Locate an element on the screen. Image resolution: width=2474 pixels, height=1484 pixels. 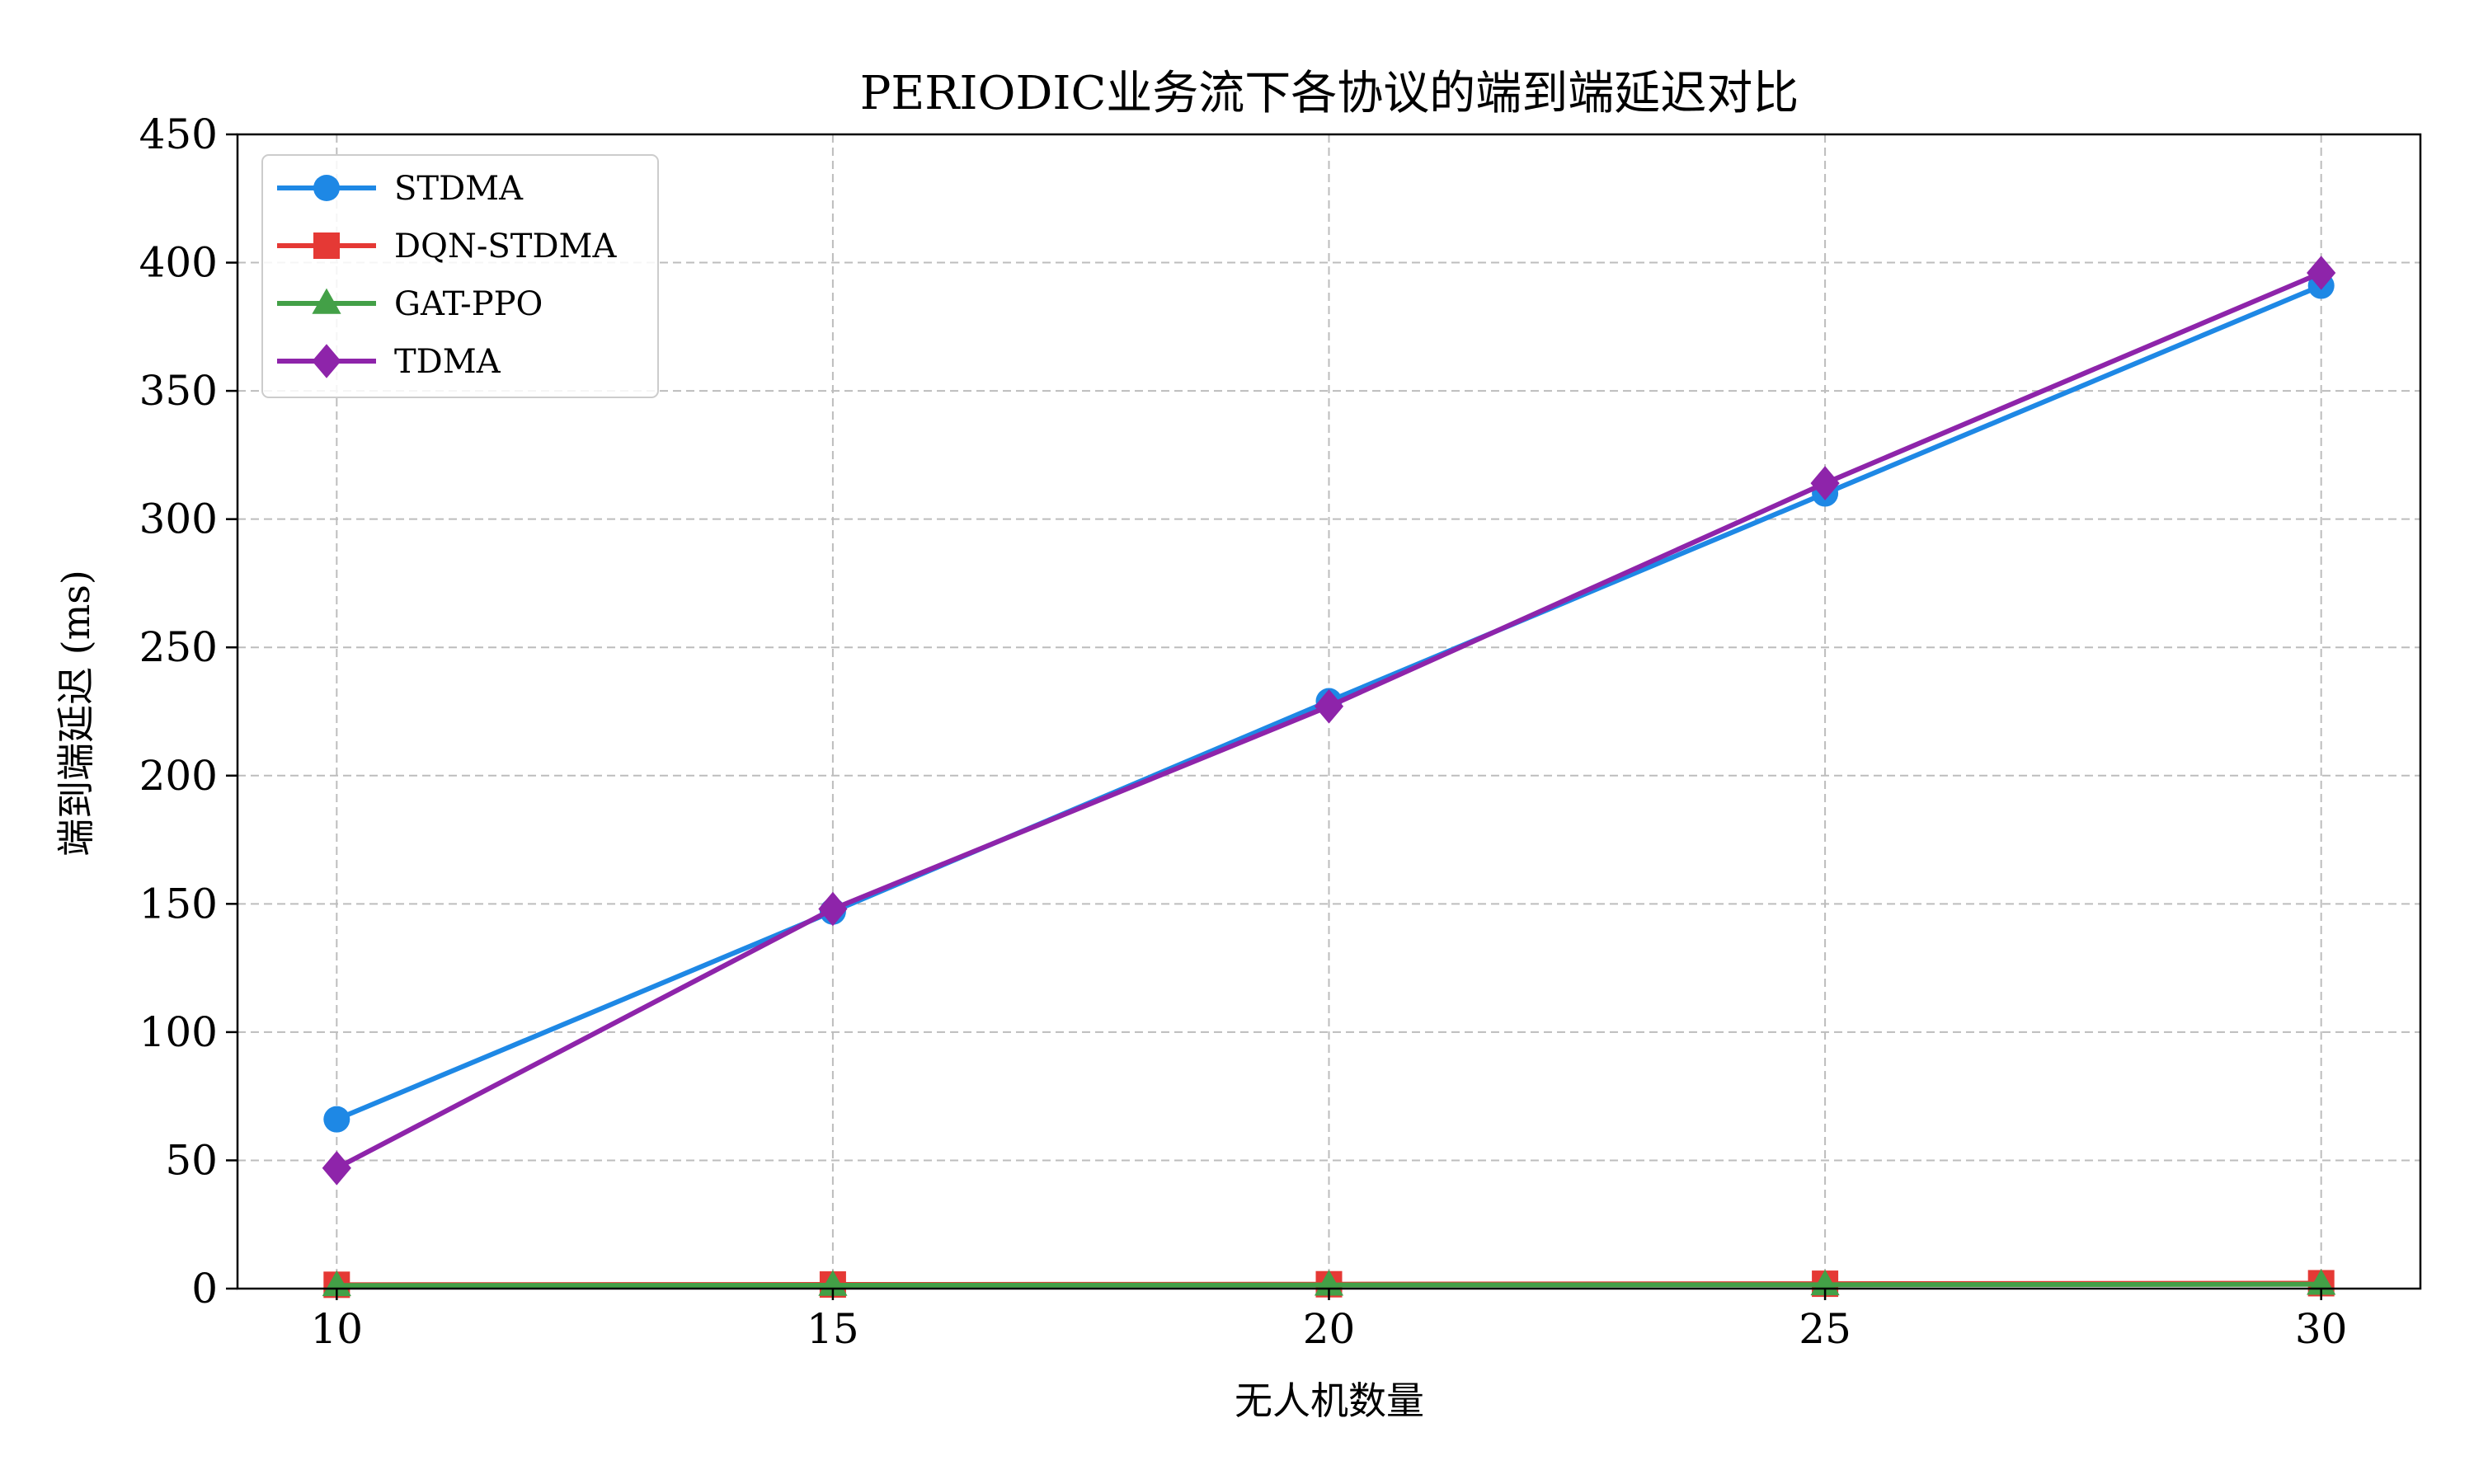
y-tick-label: 200 is located at coordinates (178, 776).